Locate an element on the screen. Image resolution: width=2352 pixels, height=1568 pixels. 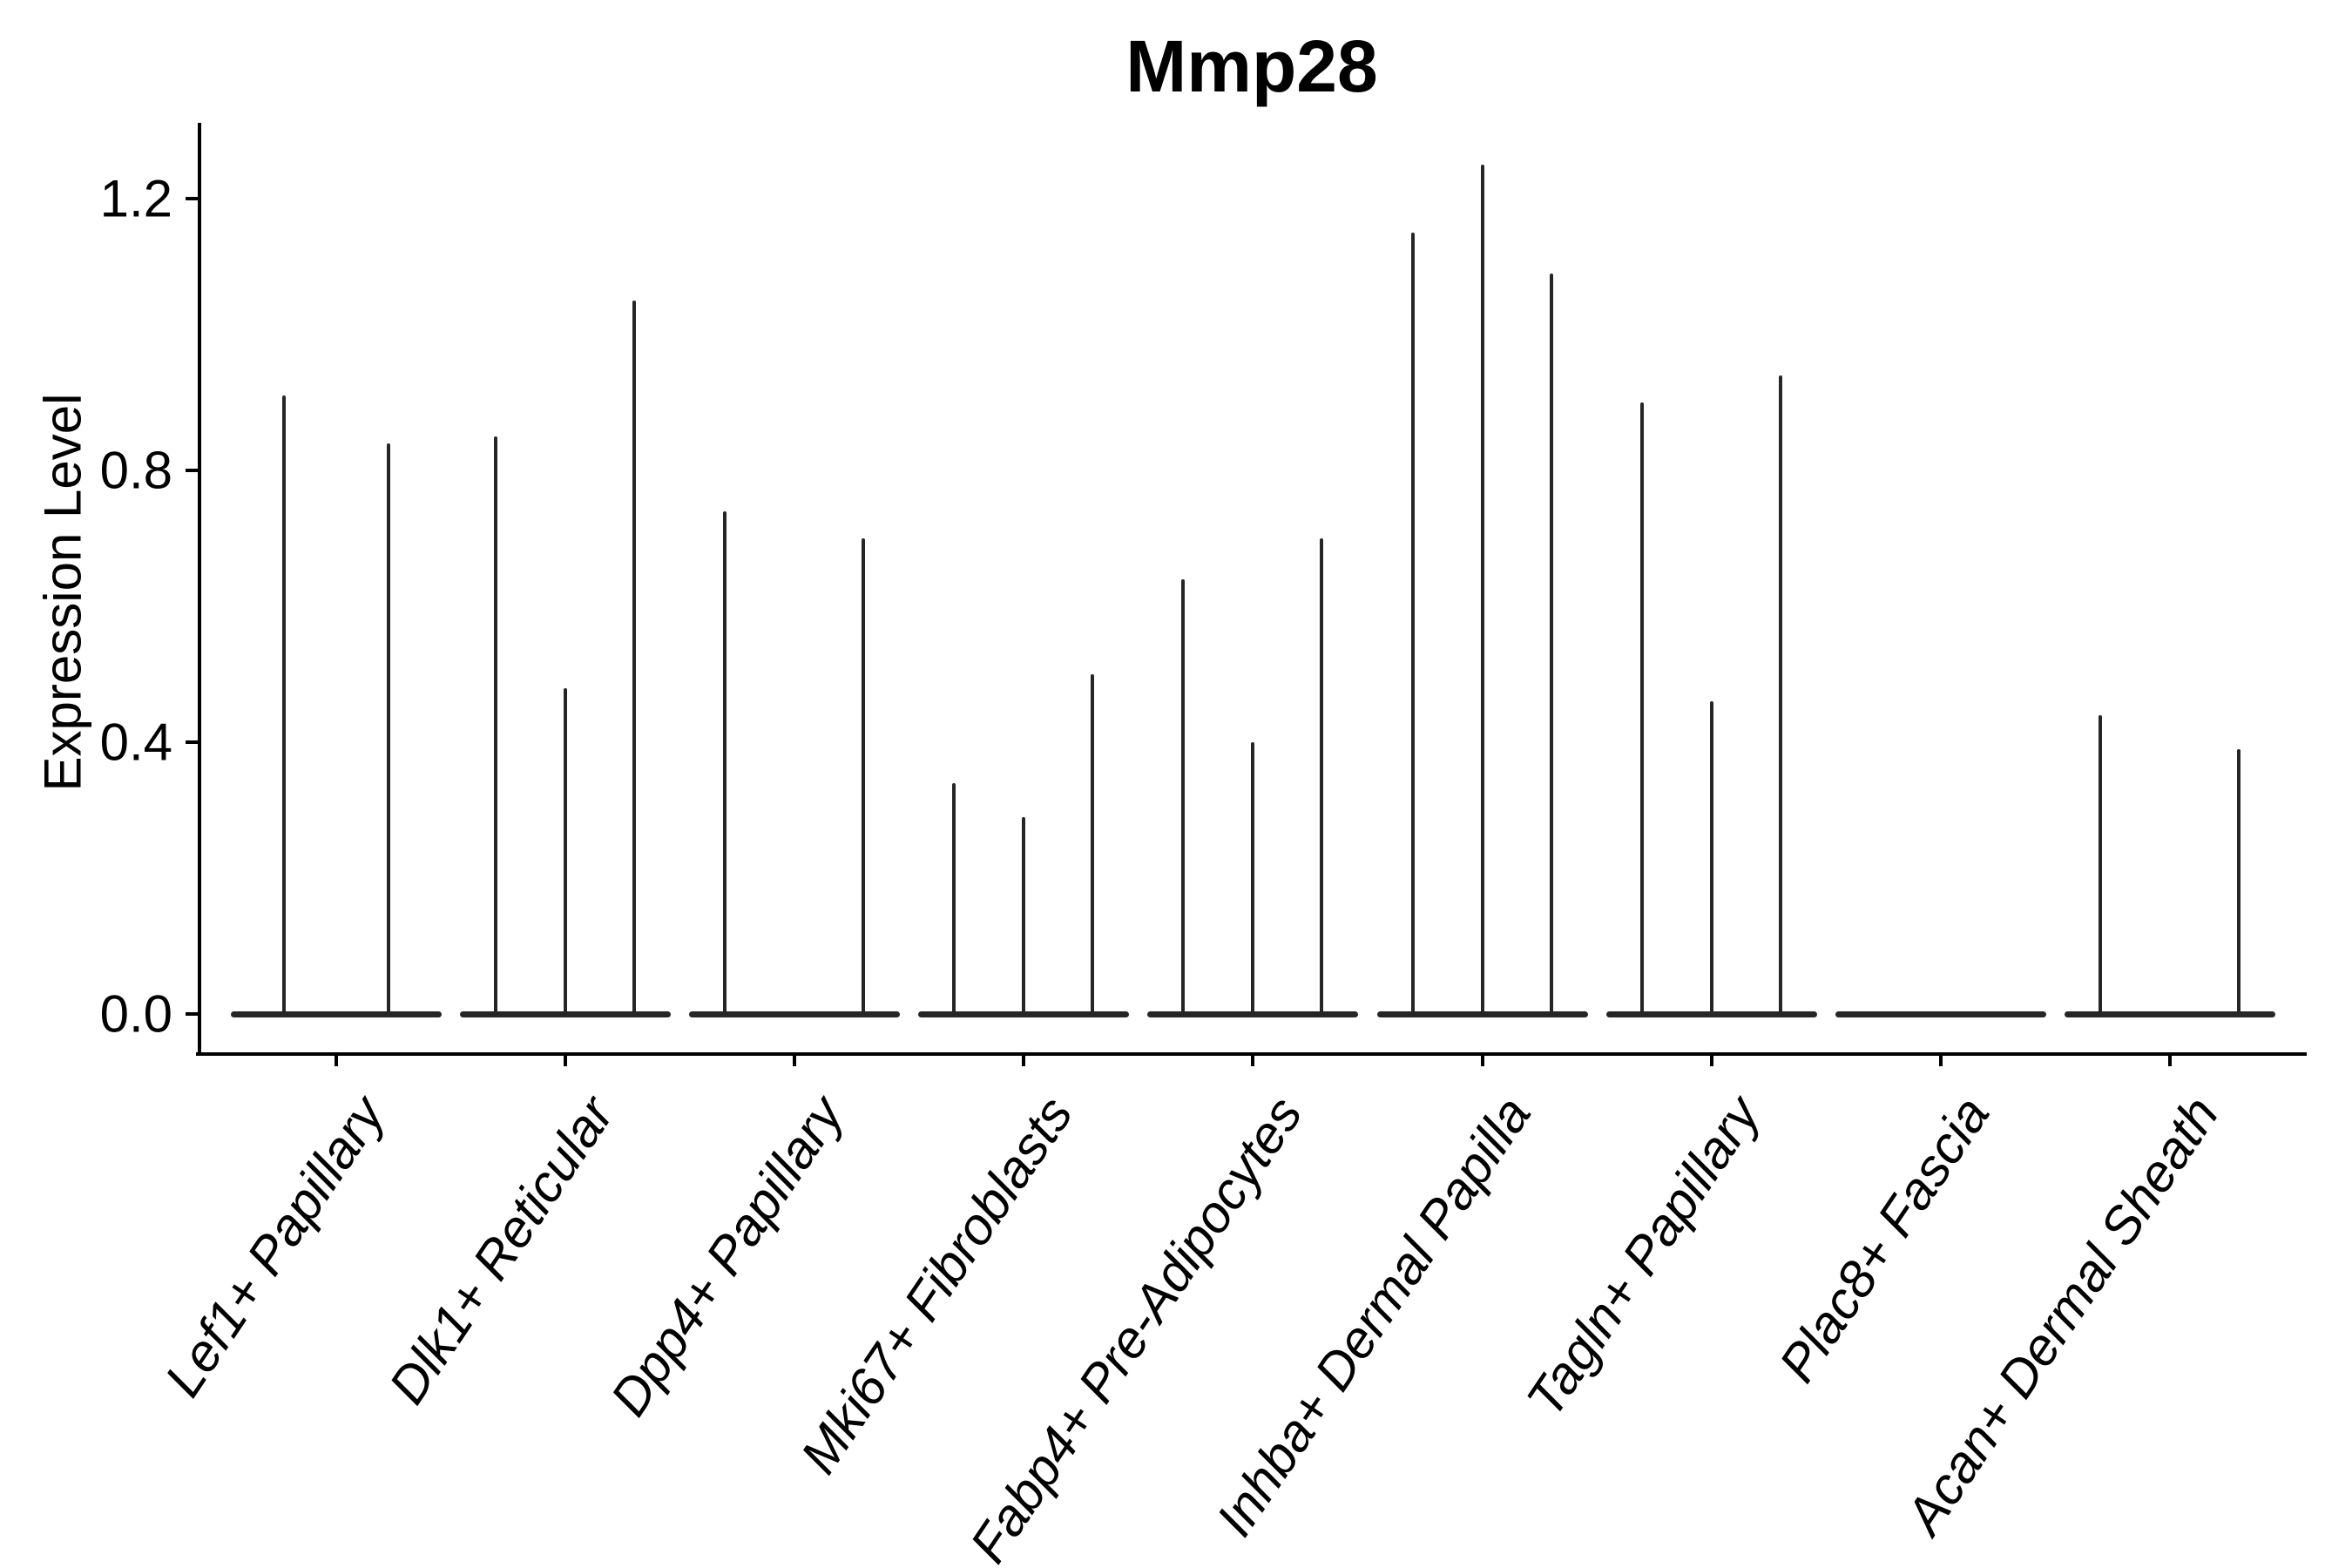
x-tick-label: Lef1+ Papillary is located at coordinates (274, 1246).